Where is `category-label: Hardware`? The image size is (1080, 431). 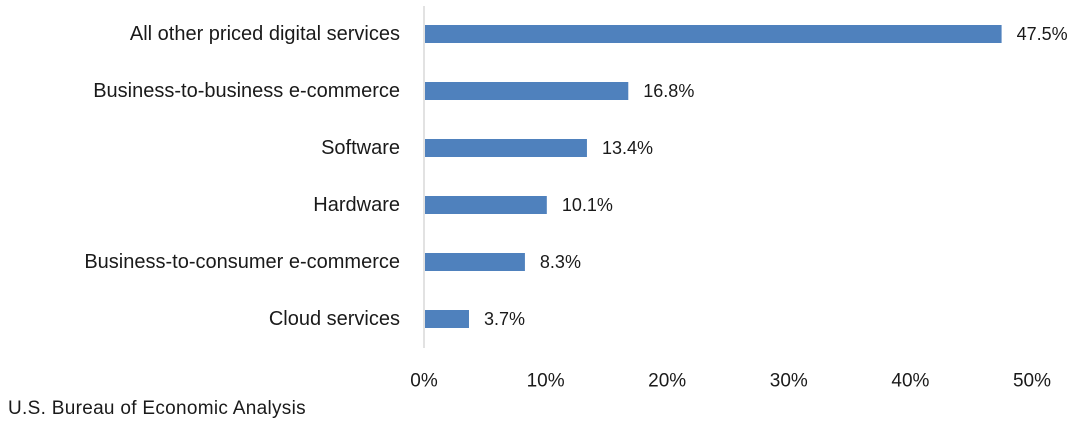
category-label: Hardware is located at coordinates (356, 205).